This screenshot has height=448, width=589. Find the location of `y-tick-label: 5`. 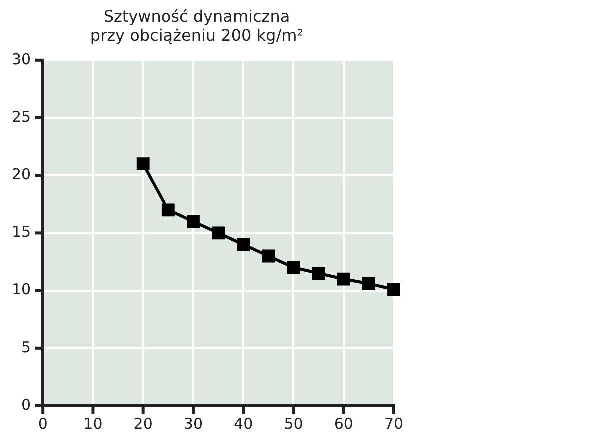

y-tick-label: 5 is located at coordinates (27, 347).